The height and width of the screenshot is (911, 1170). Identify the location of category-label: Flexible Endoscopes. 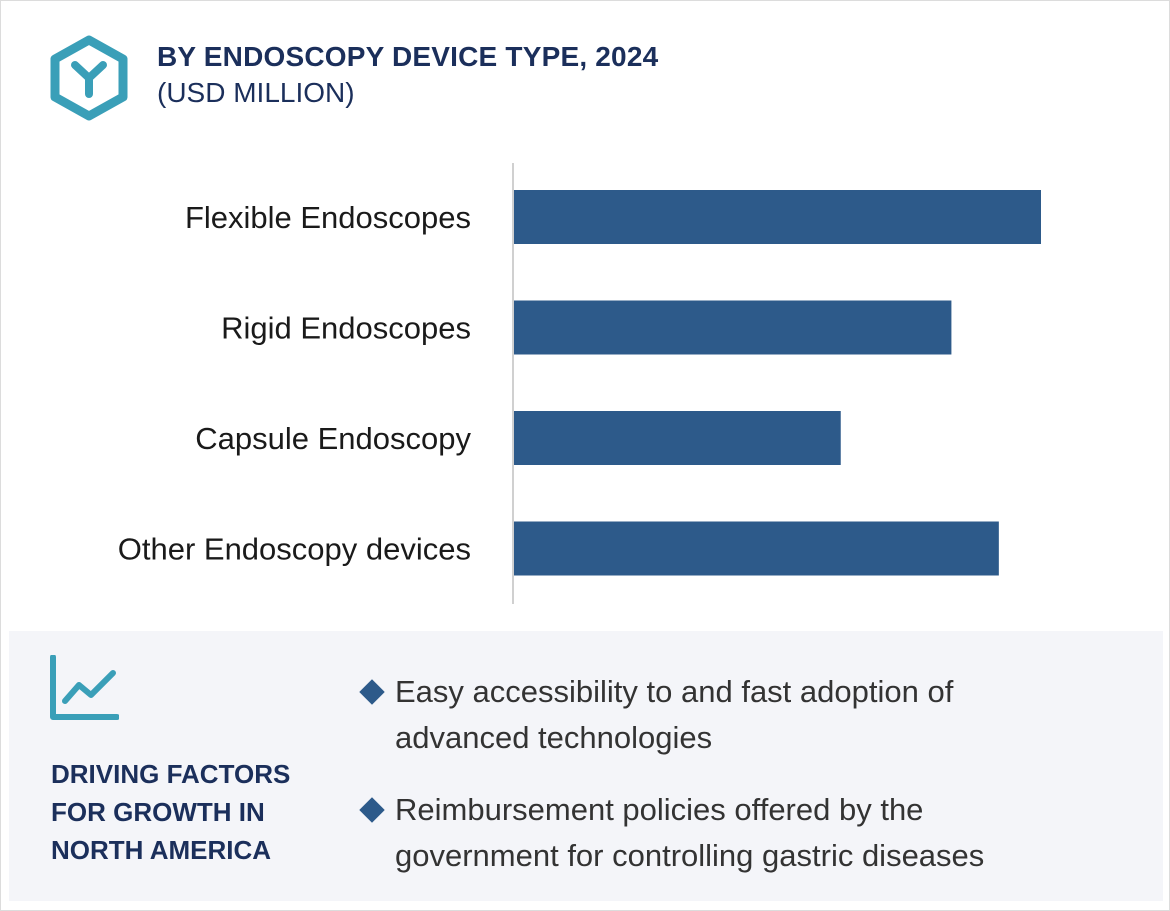
(328, 217).